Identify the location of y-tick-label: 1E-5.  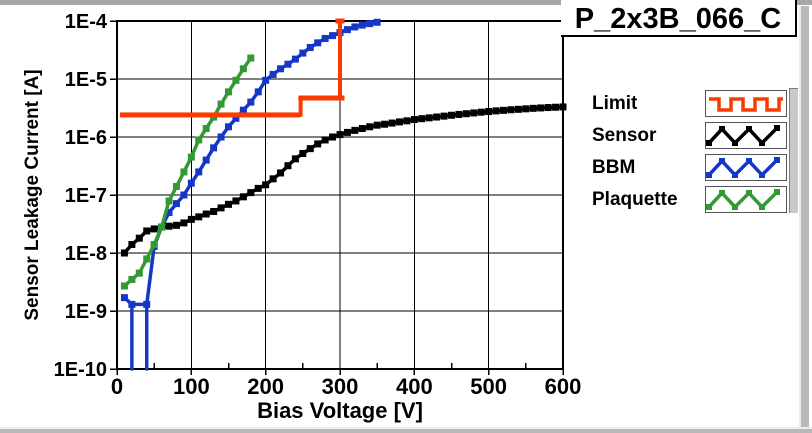
(86, 80).